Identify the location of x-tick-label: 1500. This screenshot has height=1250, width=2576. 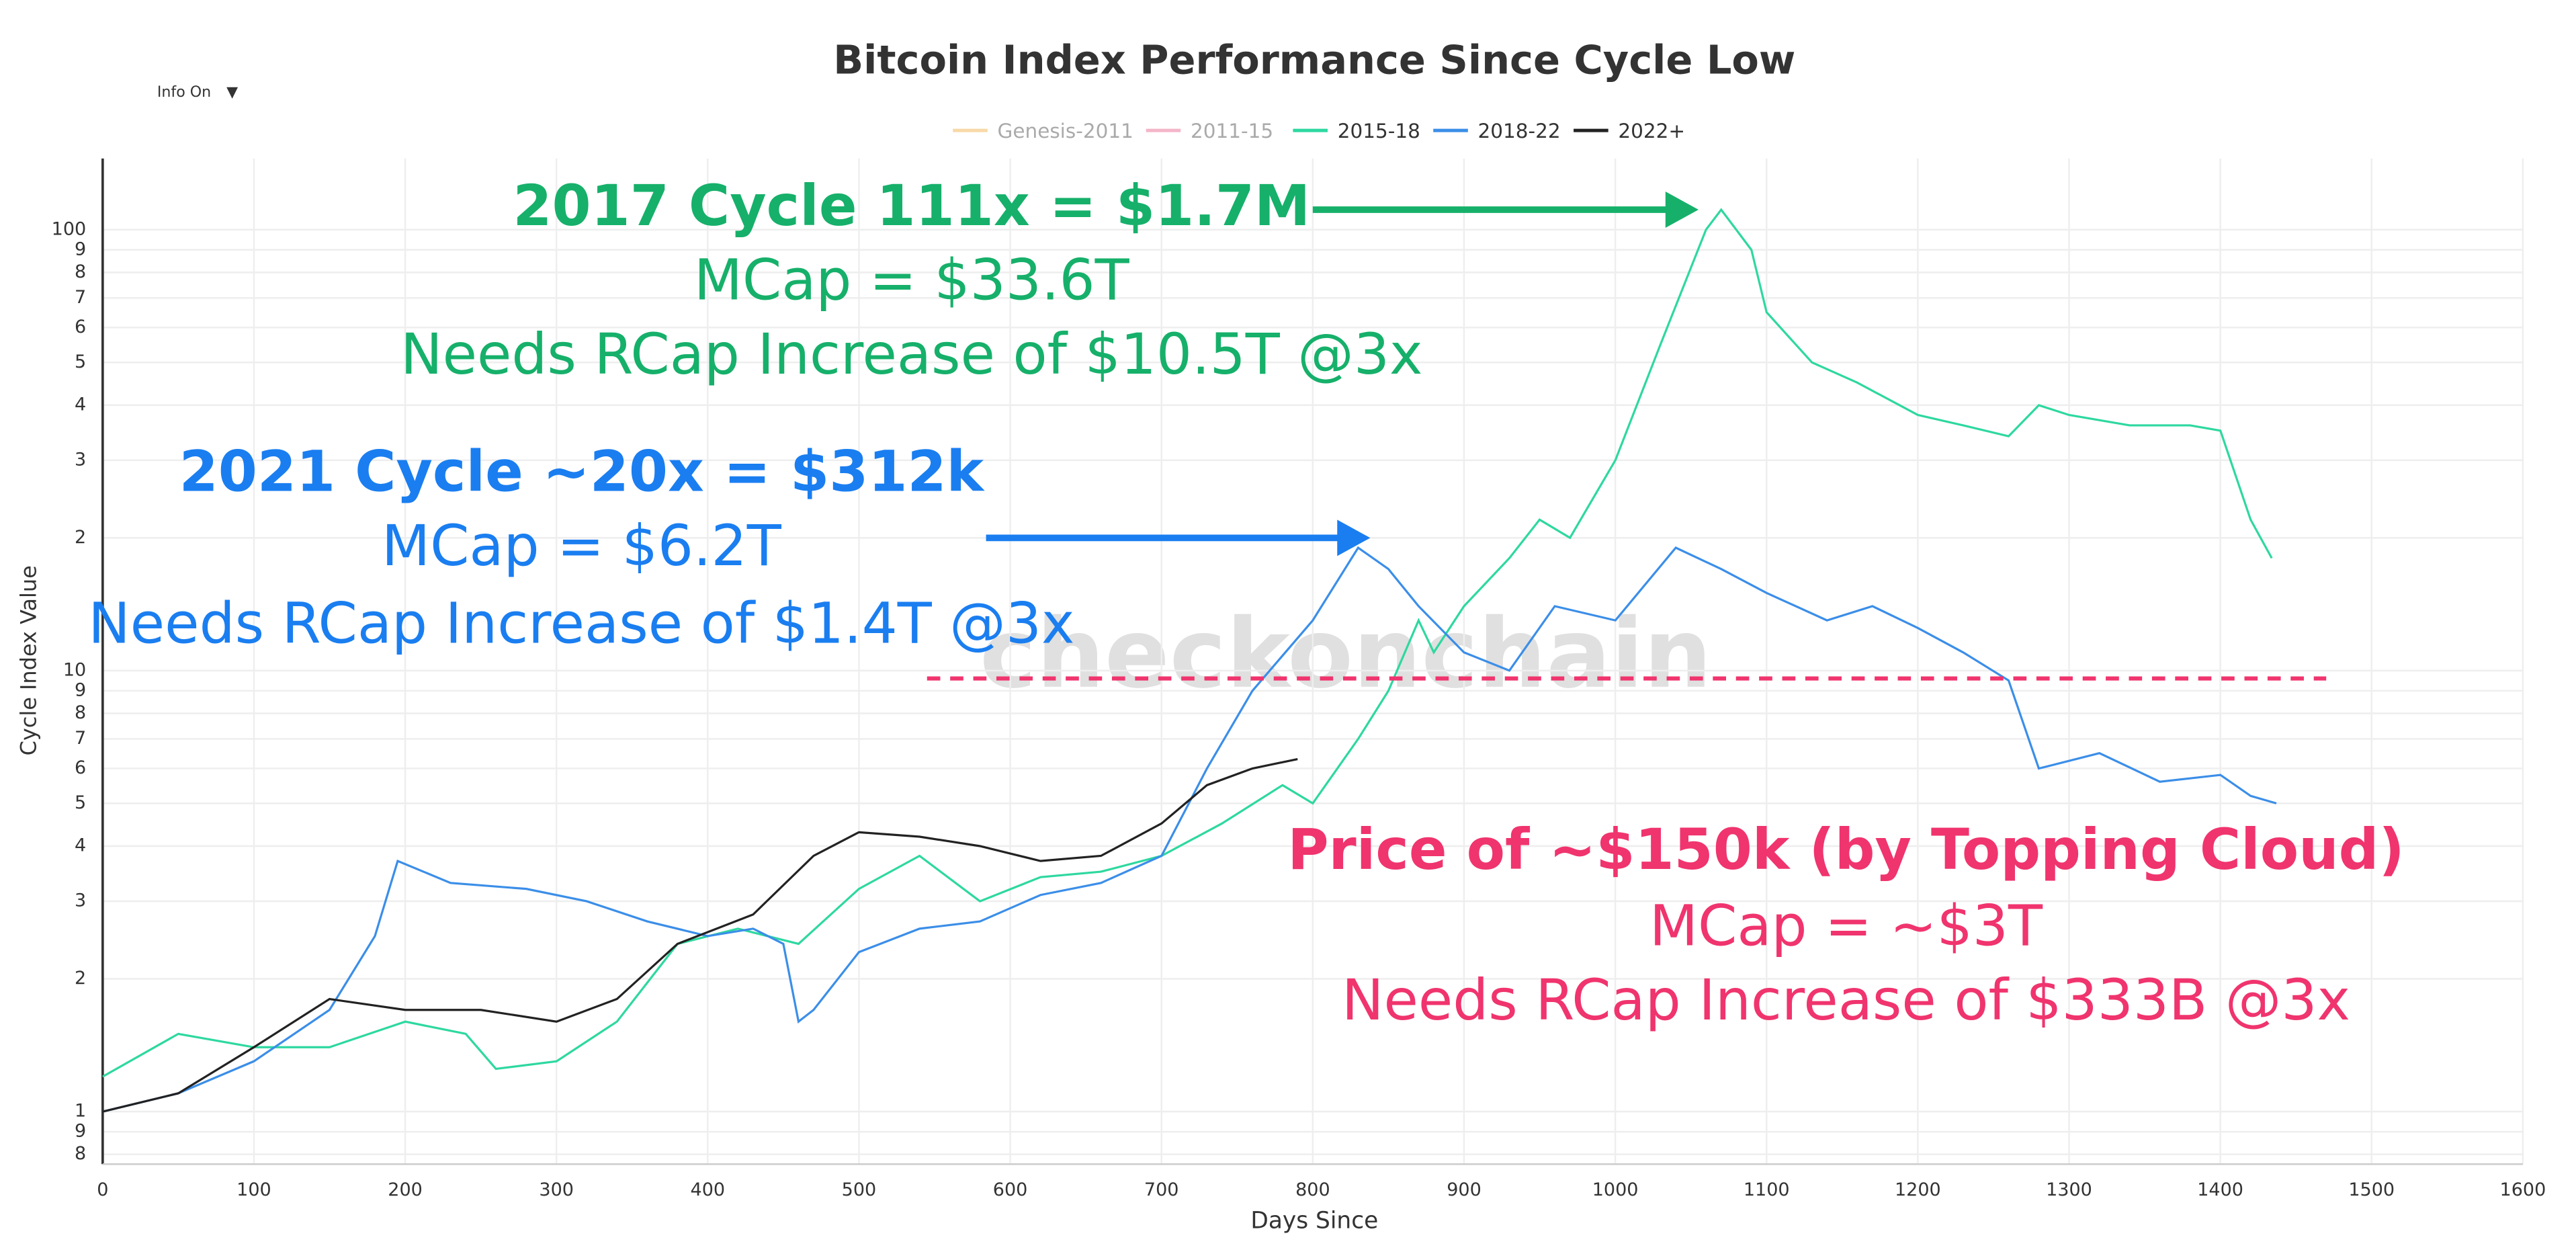
(2371, 1189).